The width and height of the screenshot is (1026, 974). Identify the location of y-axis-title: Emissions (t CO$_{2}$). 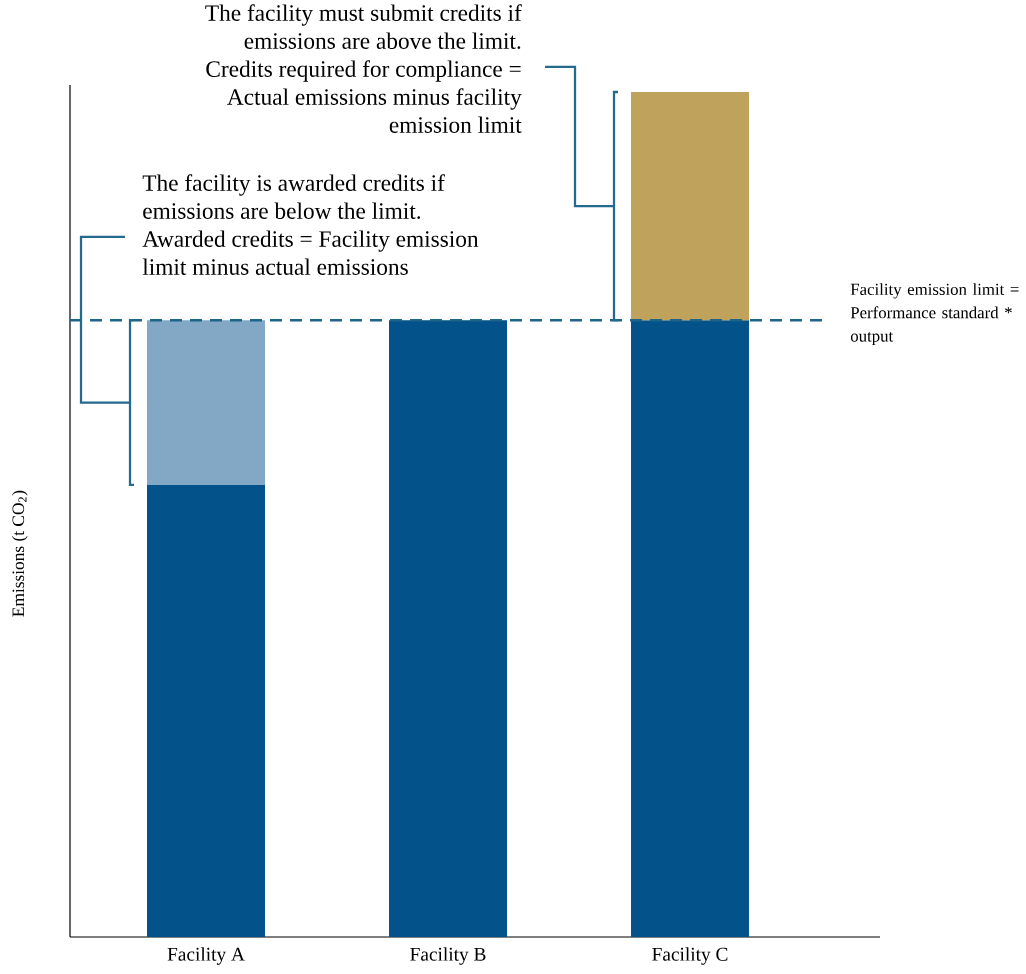
(19, 553).